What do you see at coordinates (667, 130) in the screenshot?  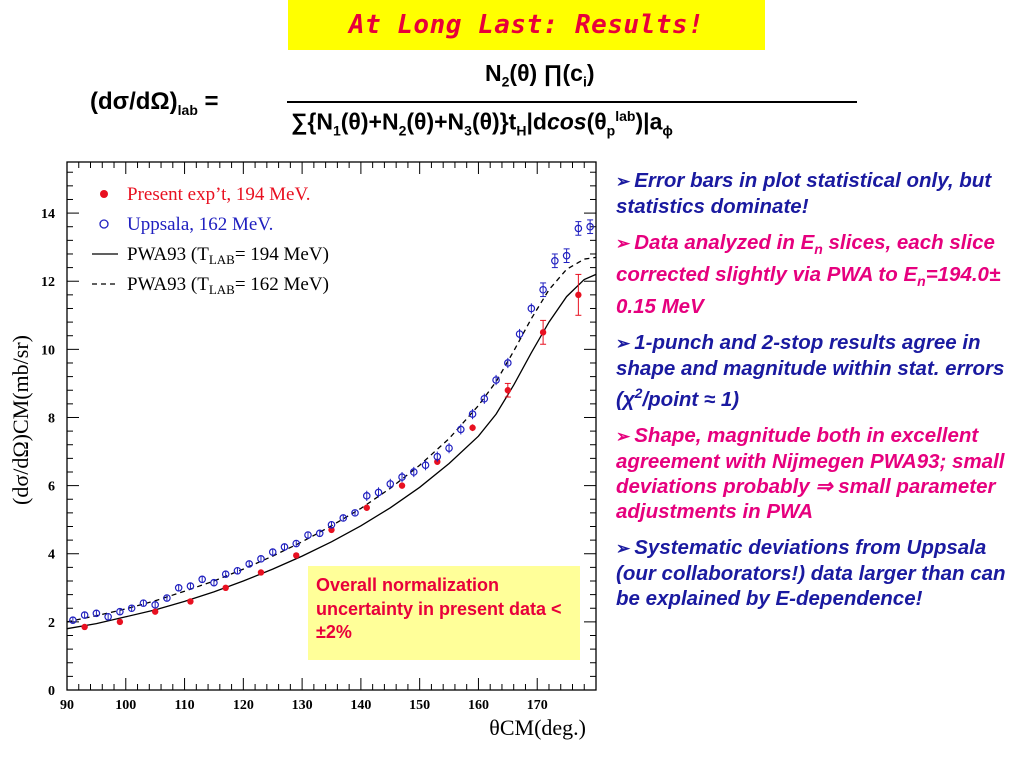 I see `den-g-sub: ϕ` at bounding box center [667, 130].